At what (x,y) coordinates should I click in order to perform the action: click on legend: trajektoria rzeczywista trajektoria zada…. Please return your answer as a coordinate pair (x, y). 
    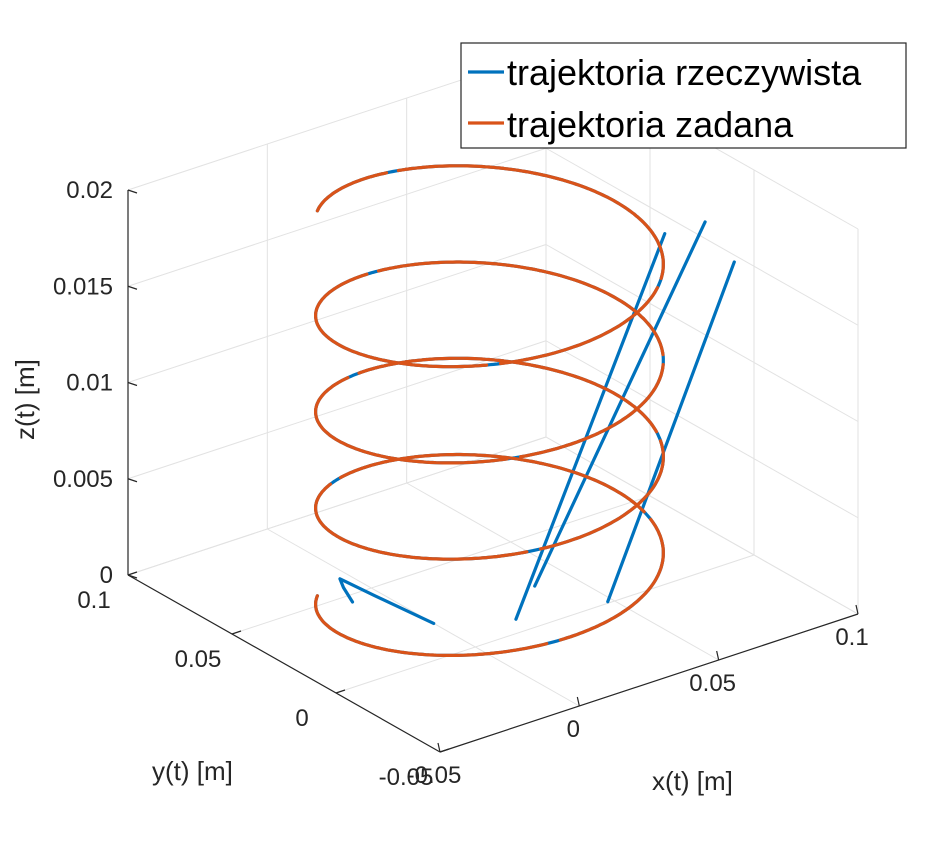
    Looking at the image, I should click on (683, 95).